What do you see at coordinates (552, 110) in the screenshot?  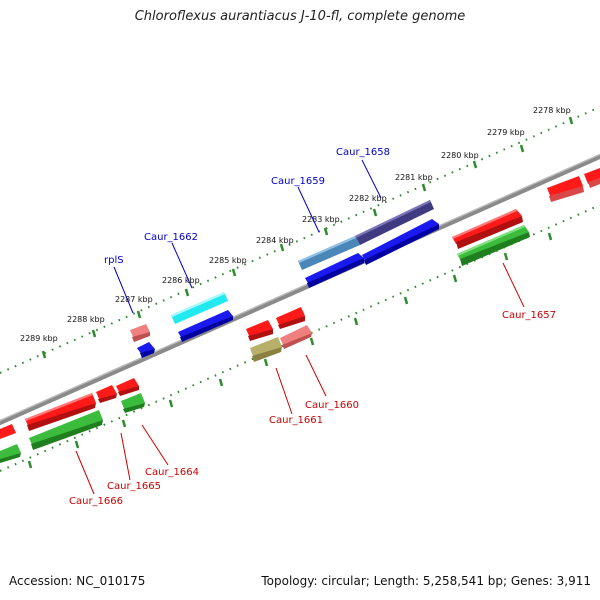 I see `kbp-label: 2278 kbp` at bounding box center [552, 110].